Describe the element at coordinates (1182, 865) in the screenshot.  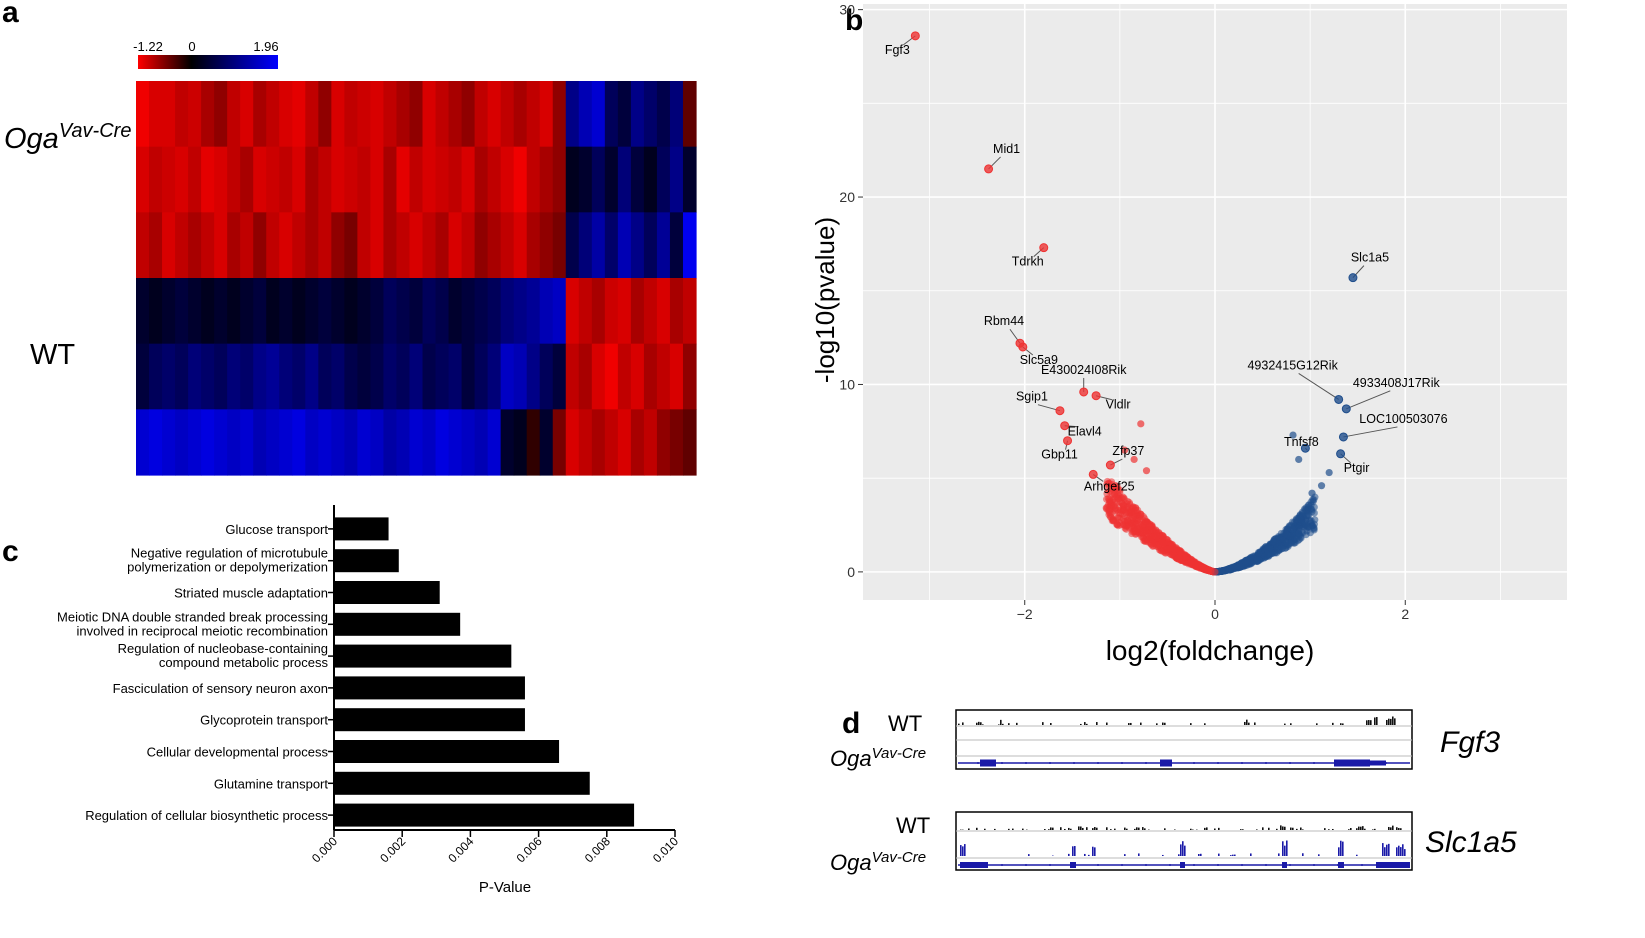
I see `gene-exon` at that location.